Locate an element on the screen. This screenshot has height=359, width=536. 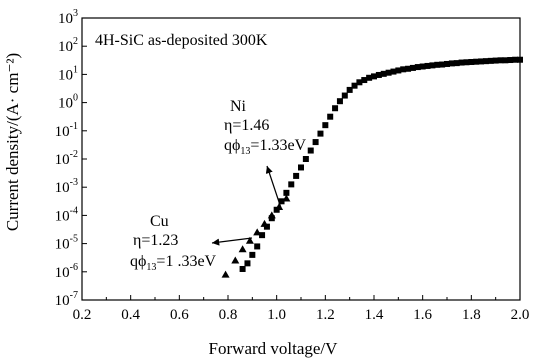
y-tick-label: 10⁻³ is located at coordinates (66, 186).